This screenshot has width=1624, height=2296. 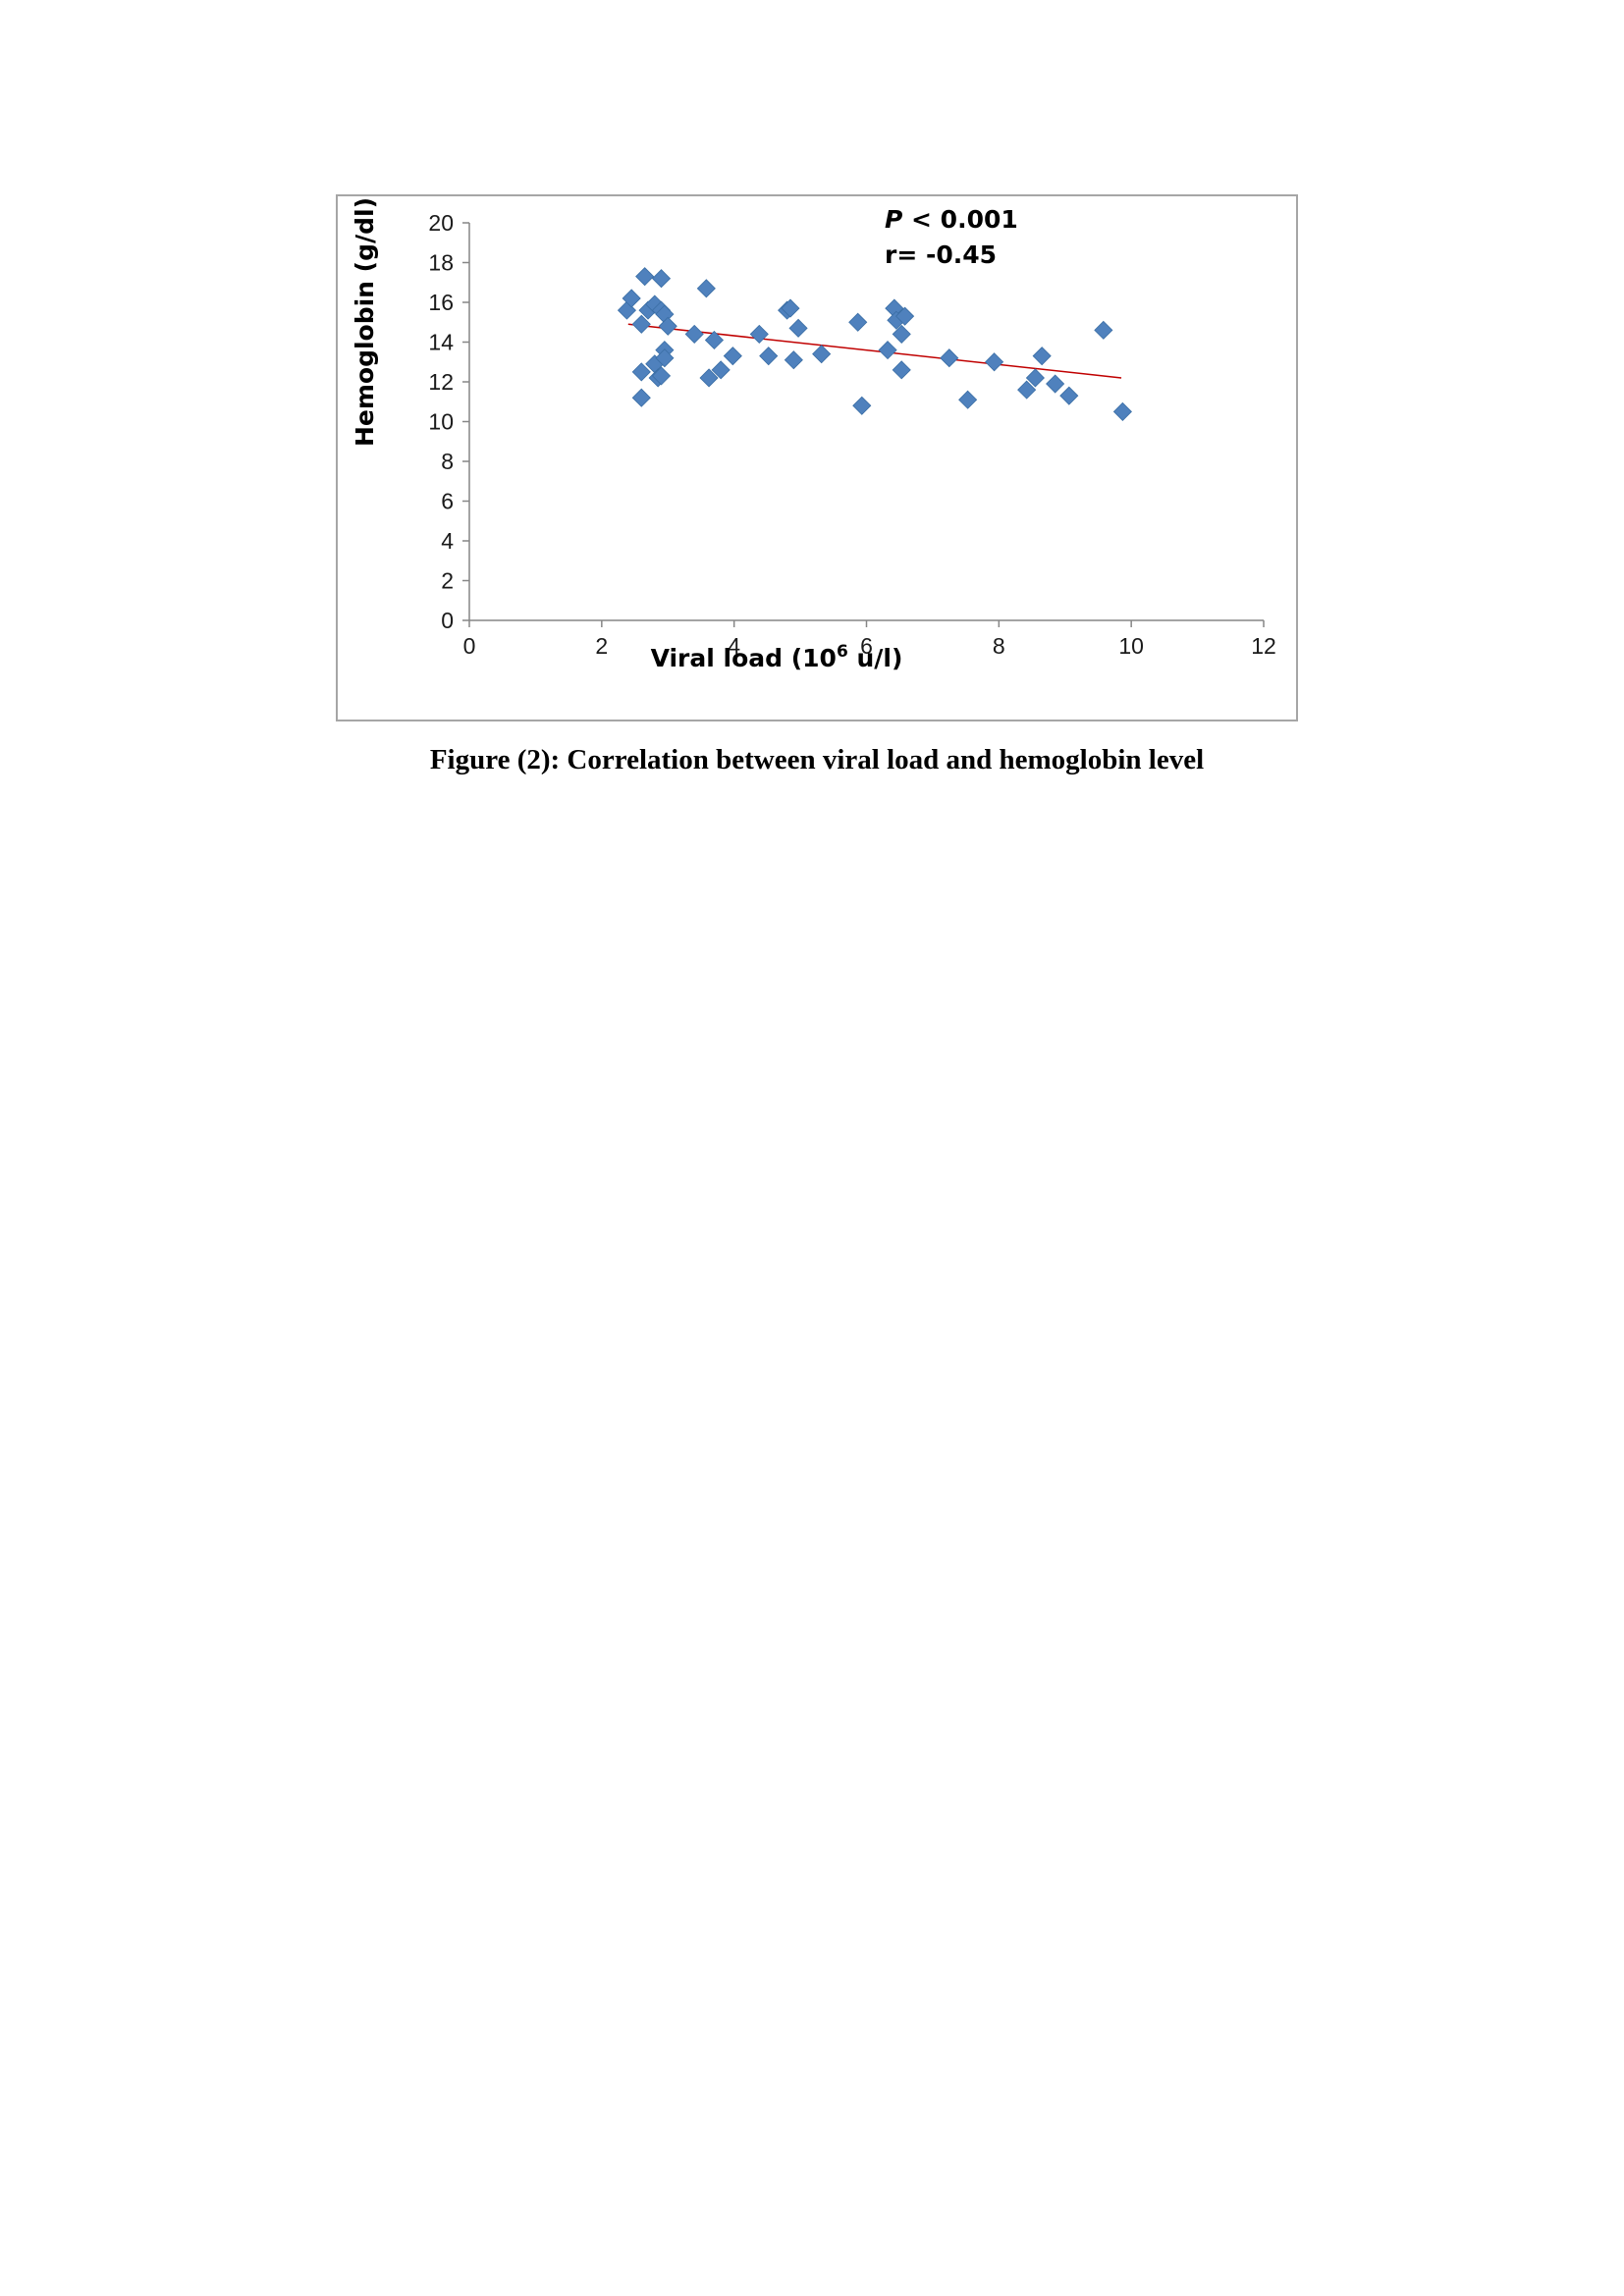 I want to click on y-tick-label: 18, so click(x=441, y=263).